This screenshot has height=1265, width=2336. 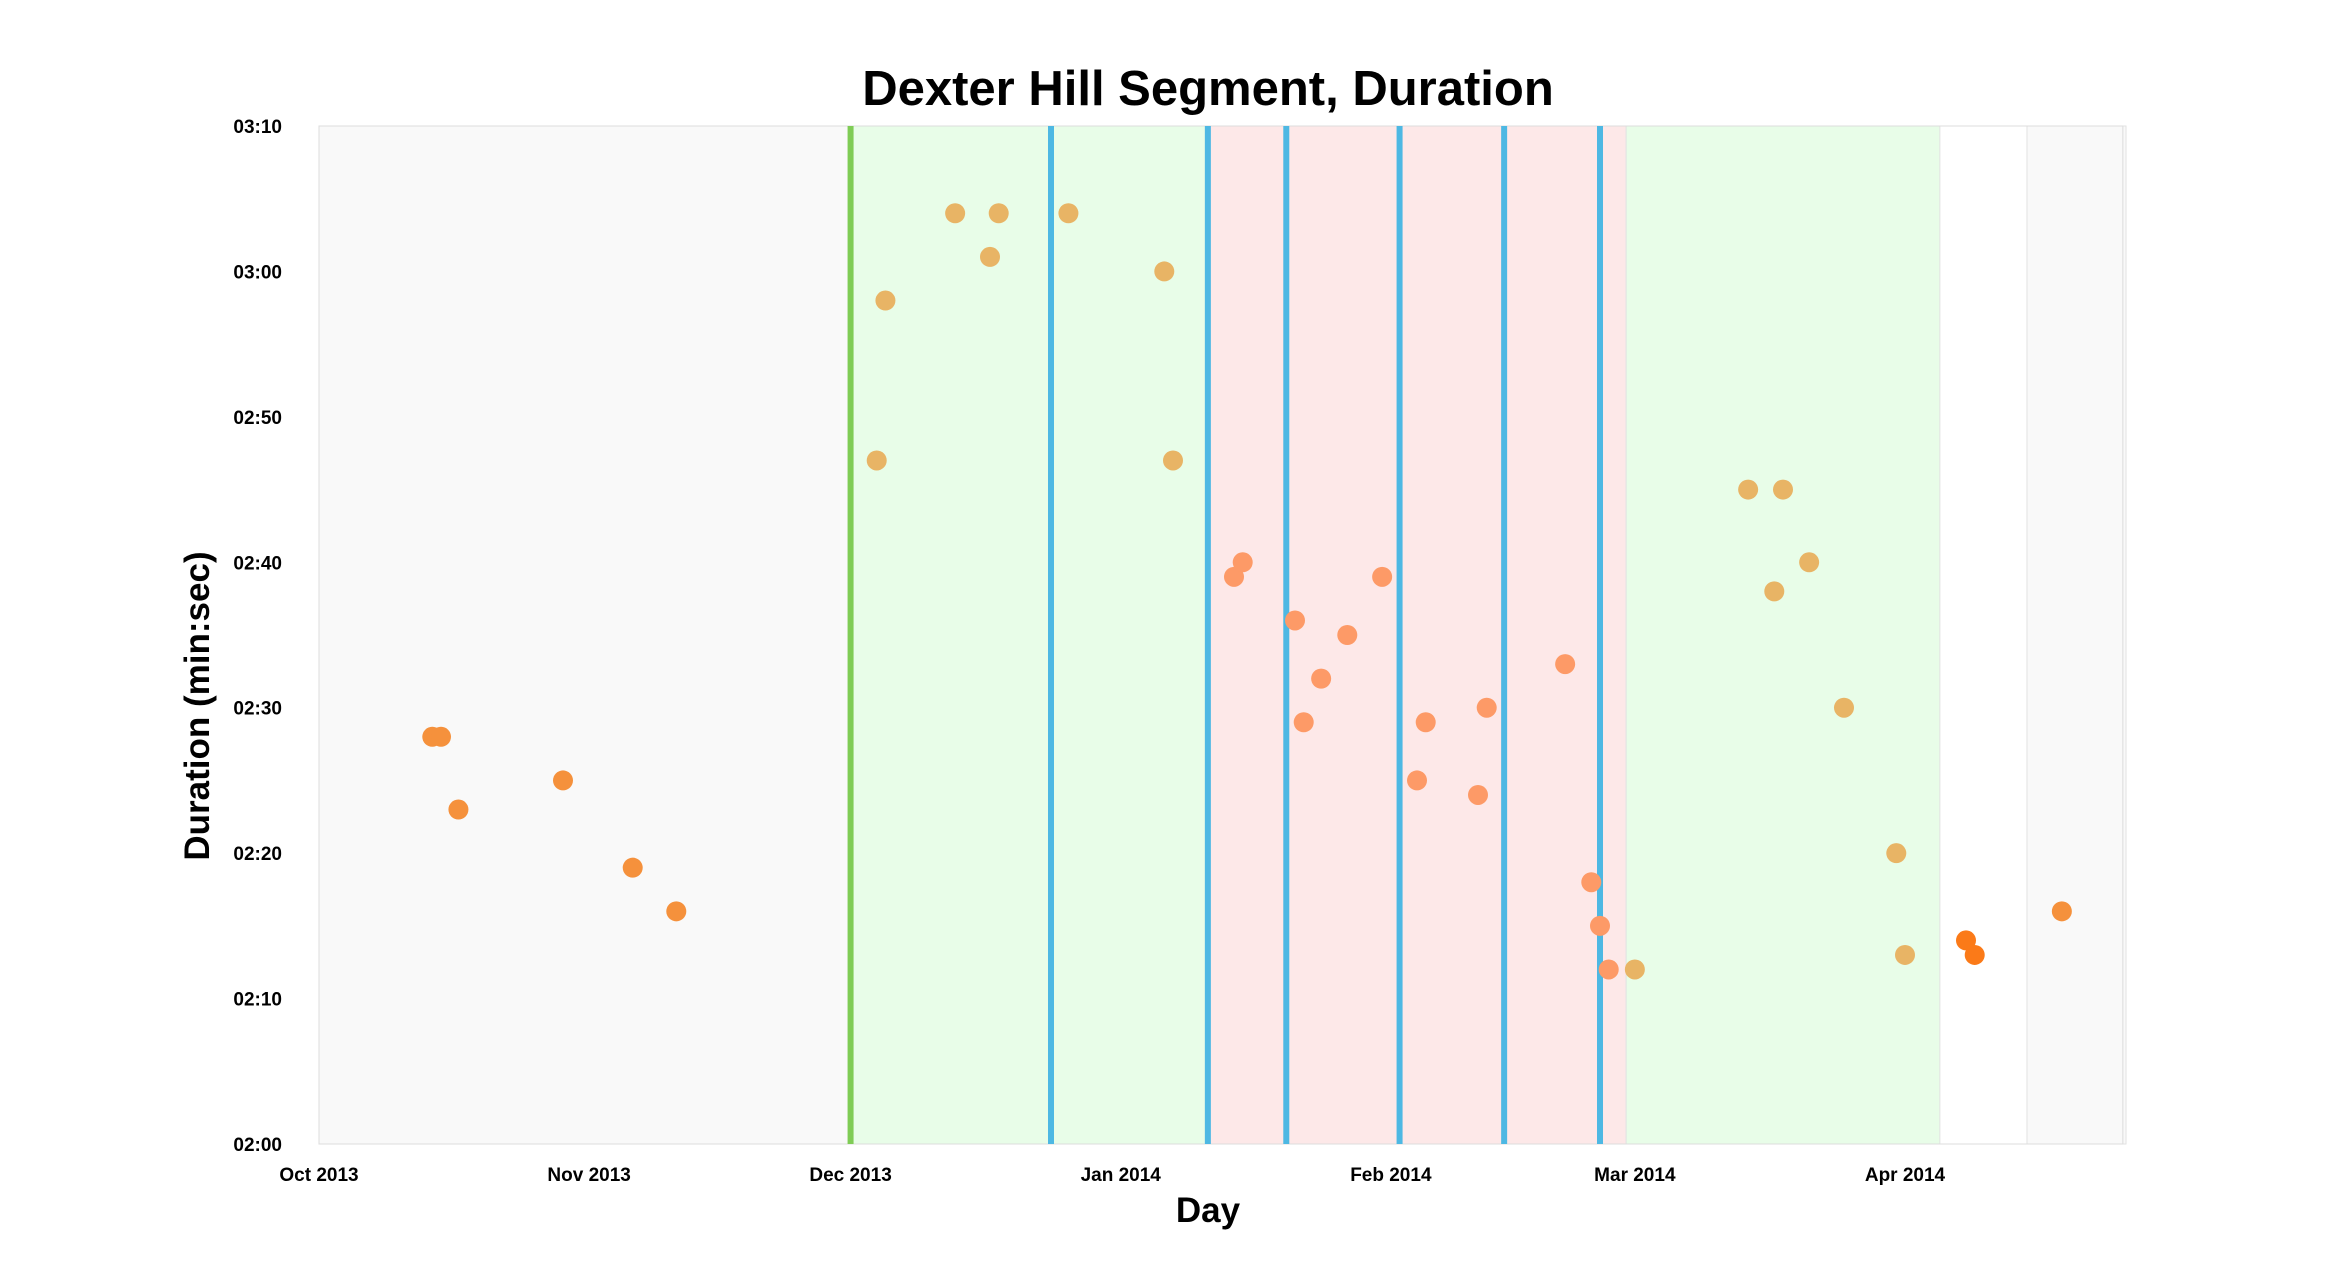 What do you see at coordinates (257, 563) in the screenshot?
I see `y-tick-label-4: 02:40` at bounding box center [257, 563].